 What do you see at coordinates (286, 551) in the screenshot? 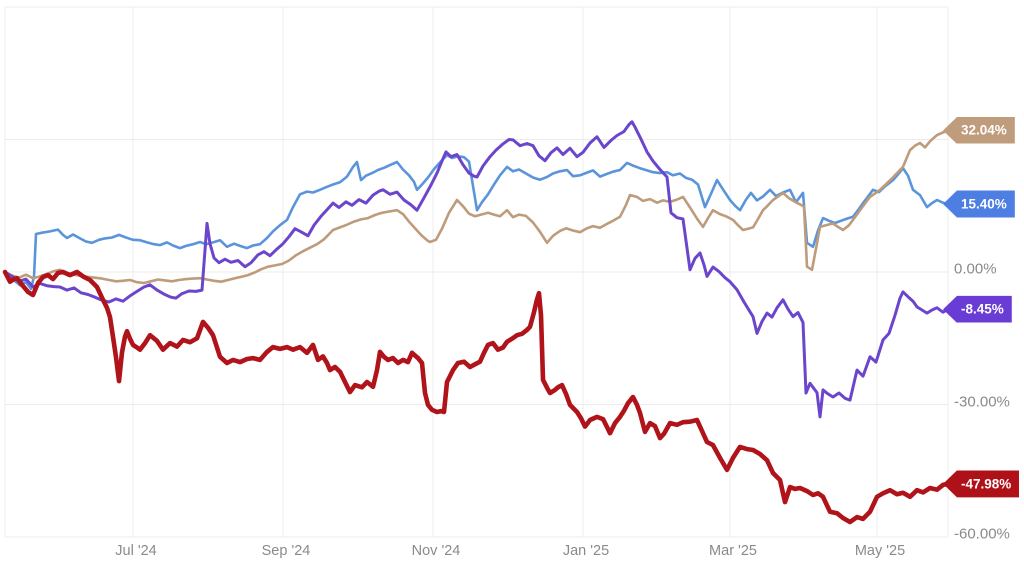
I see `x-tick-label: Sep '24` at bounding box center [286, 551].